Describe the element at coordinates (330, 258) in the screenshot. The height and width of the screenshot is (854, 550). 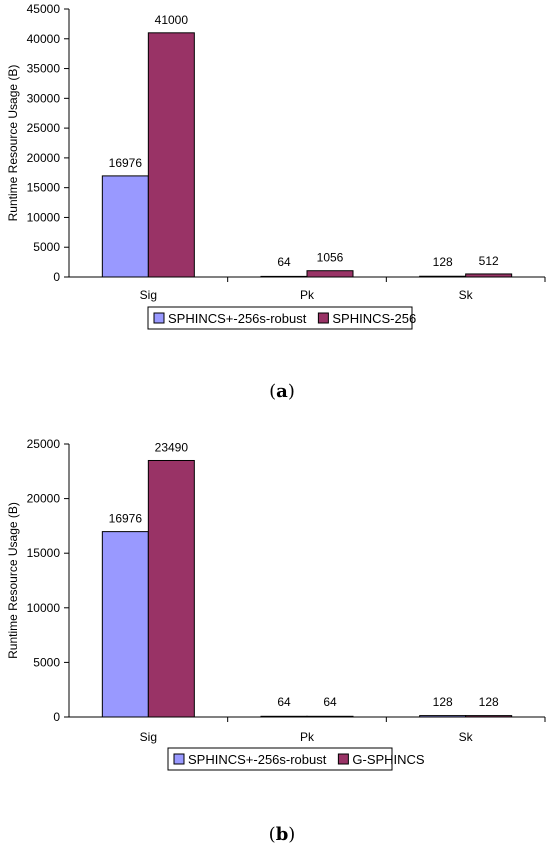
I see `data-label: 1056` at that location.